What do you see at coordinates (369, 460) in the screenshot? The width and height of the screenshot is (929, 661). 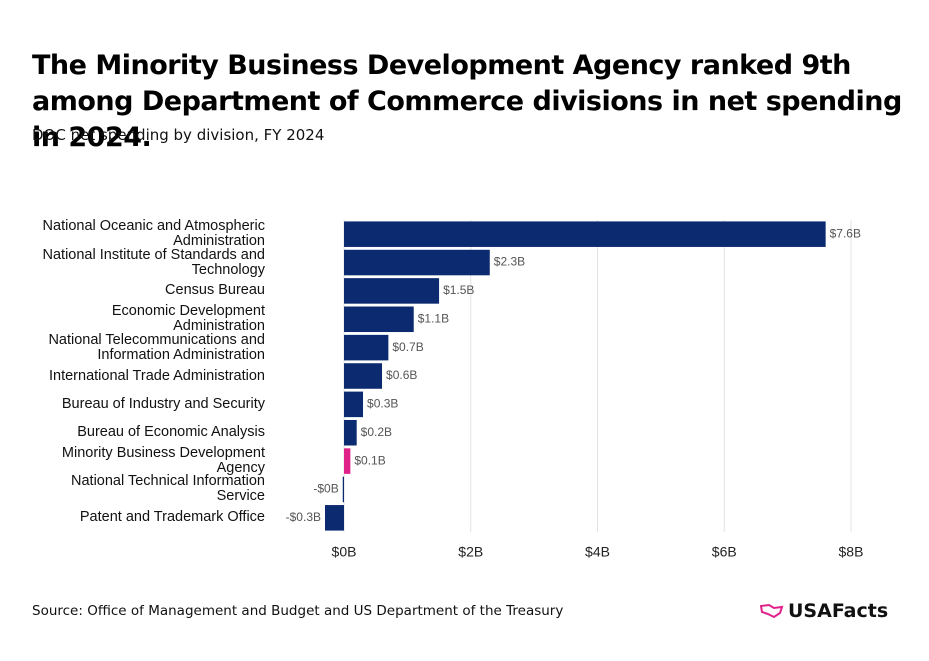 I see `value-label: $0.1B` at bounding box center [369, 460].